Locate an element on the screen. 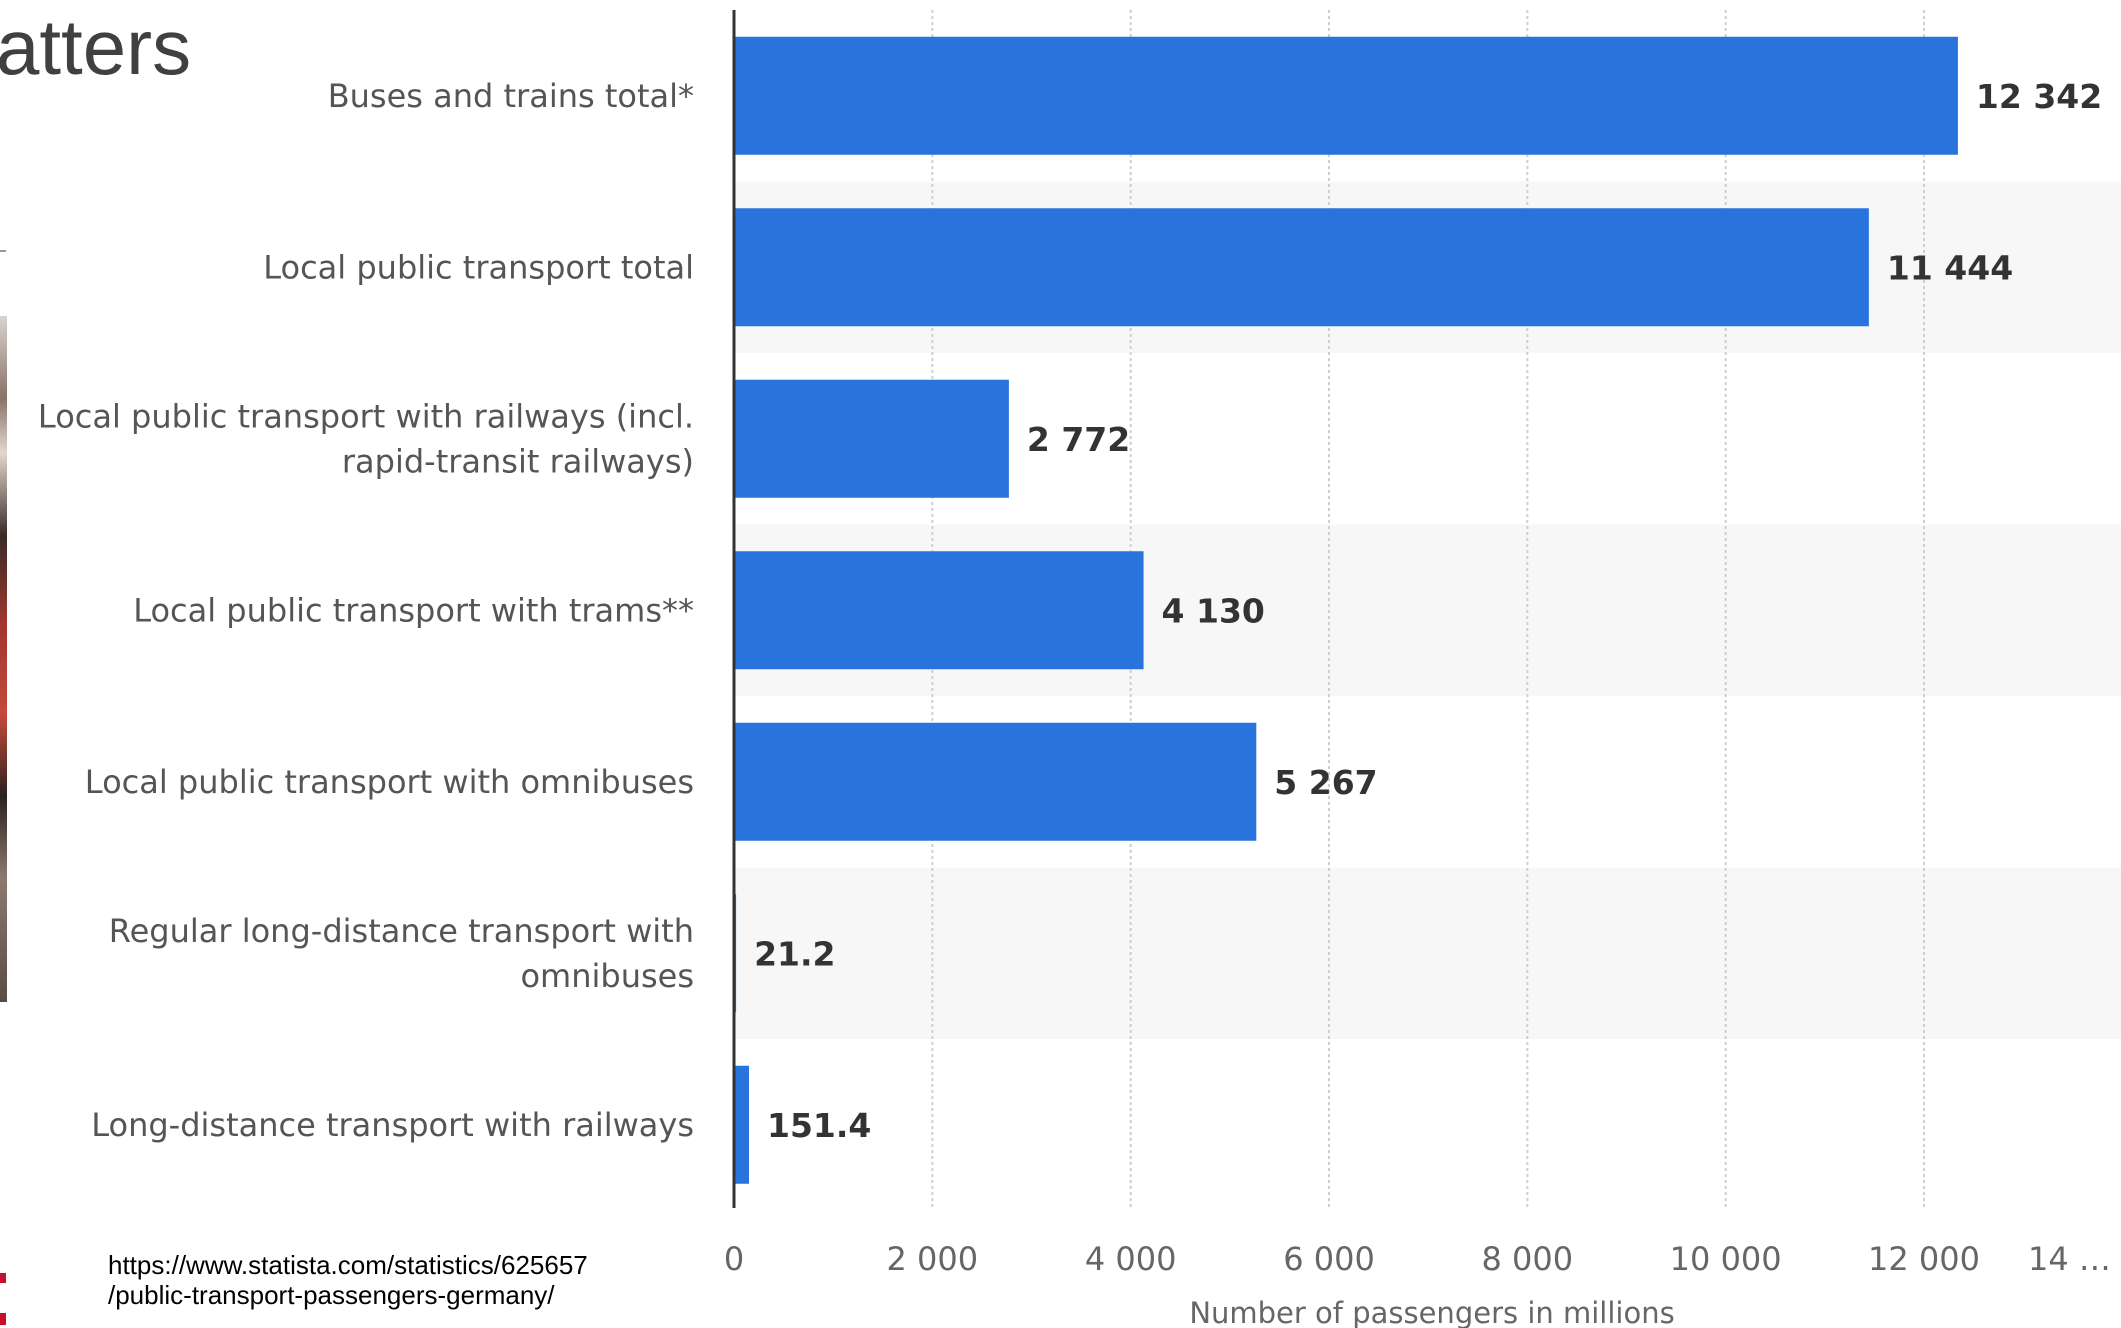 The width and height of the screenshot is (2121, 1328). value-label: 5 267 is located at coordinates (1325, 782).